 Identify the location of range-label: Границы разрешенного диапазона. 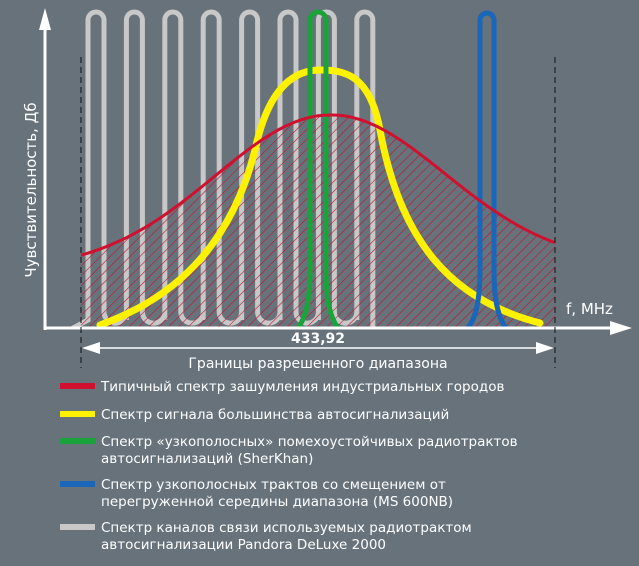
(317, 364).